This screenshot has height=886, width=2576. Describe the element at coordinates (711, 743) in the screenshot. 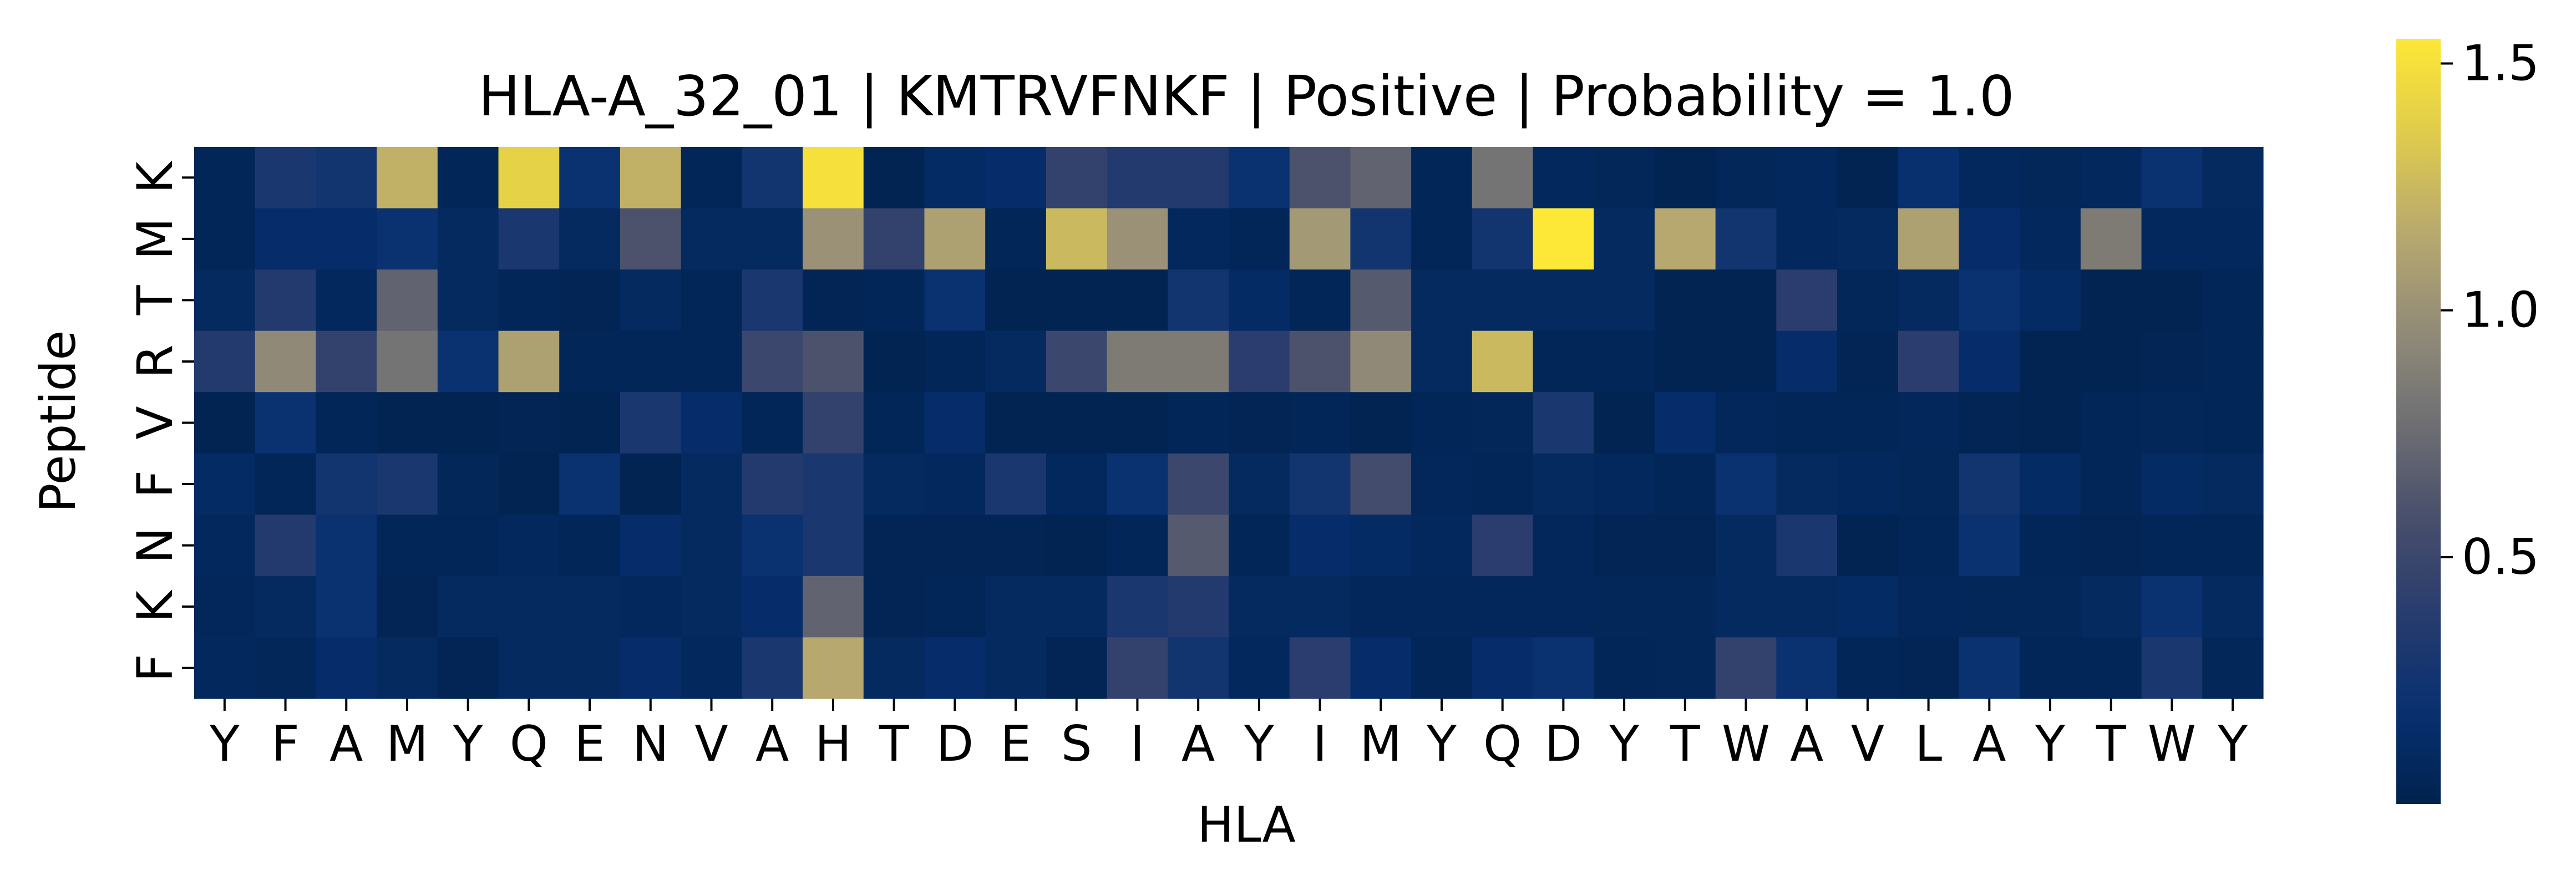

I see `x-tick-label: V` at that location.